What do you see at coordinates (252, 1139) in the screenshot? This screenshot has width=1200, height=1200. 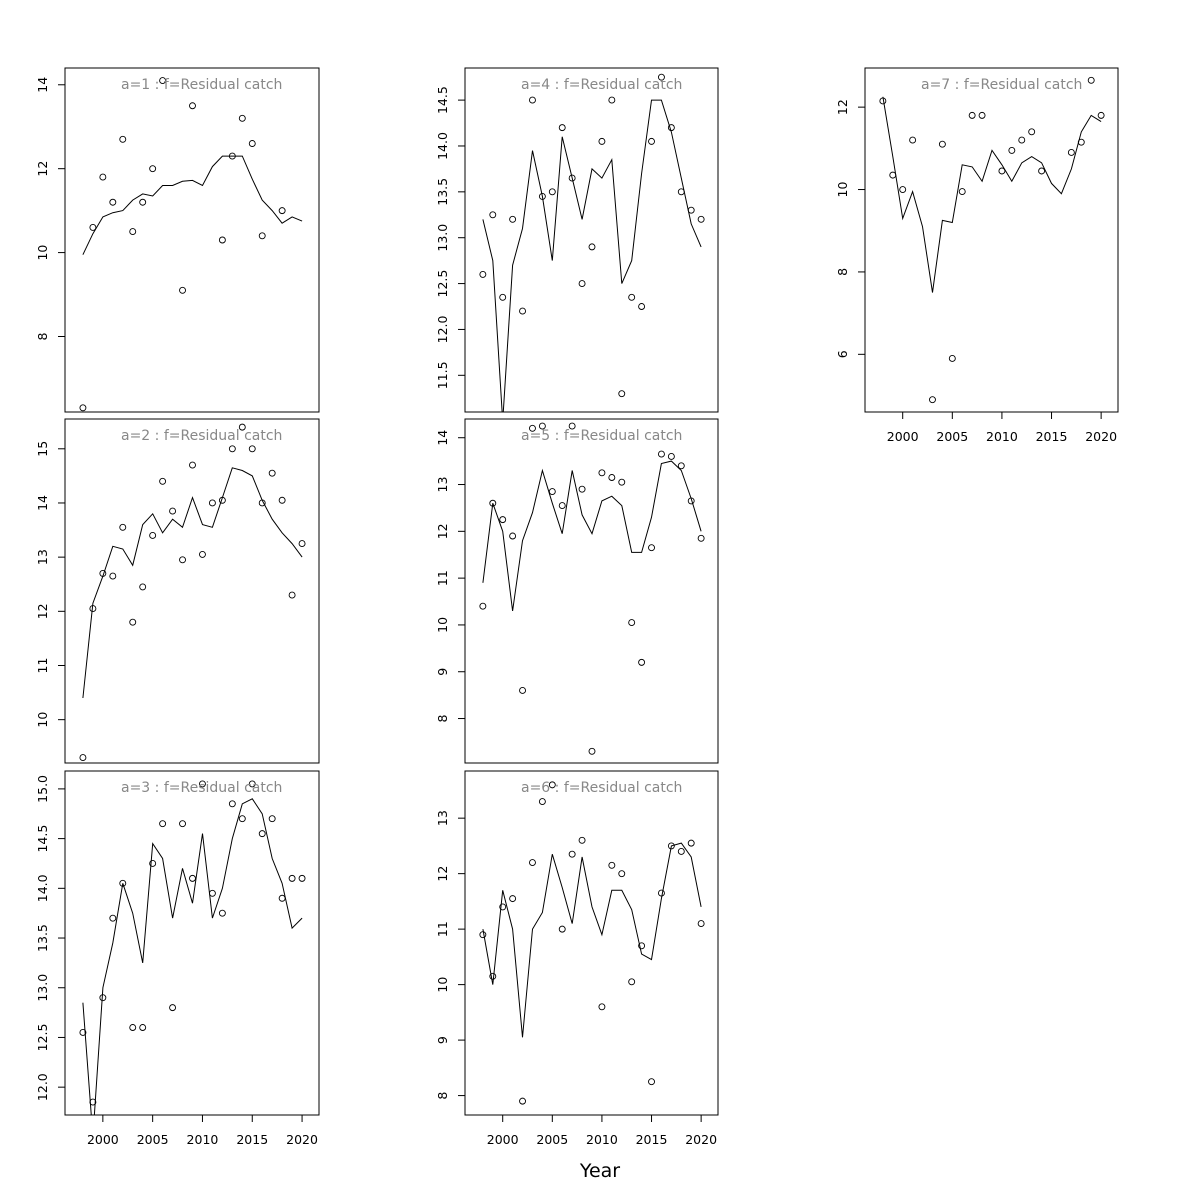 I see `x-tick-label: 2015` at bounding box center [252, 1139].